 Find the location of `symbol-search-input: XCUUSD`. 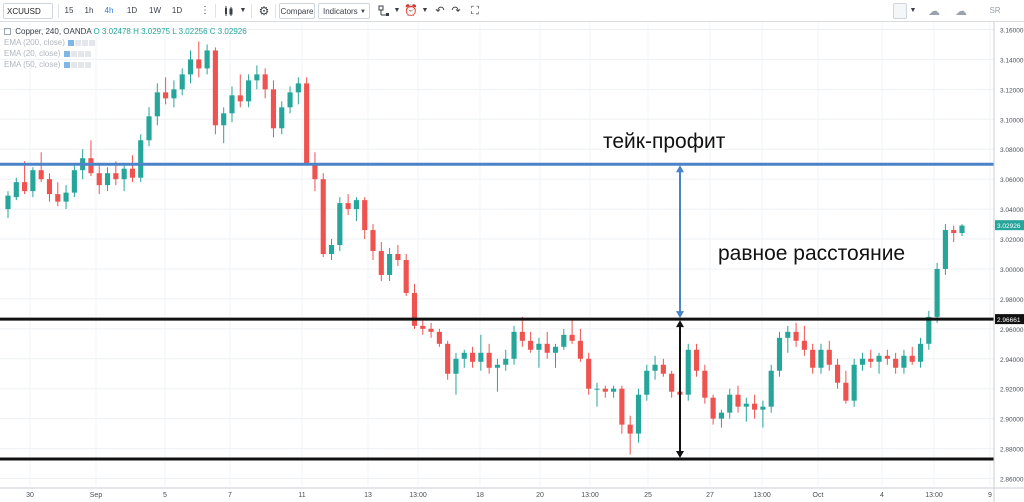

symbol-search-input: XCUUSD is located at coordinates (28, 11).